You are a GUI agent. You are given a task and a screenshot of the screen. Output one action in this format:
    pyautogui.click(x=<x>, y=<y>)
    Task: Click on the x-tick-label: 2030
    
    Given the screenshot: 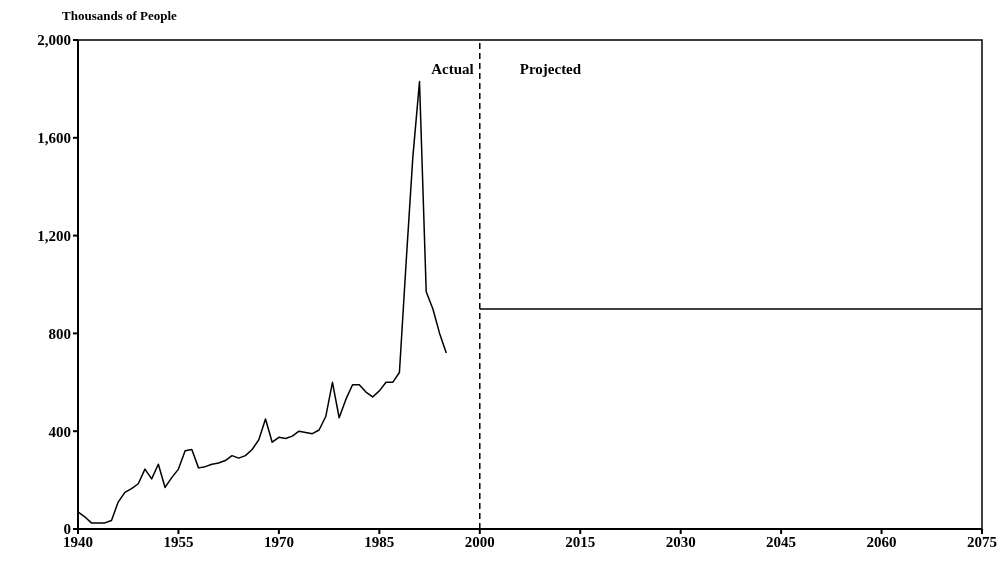 What is the action you would take?
    pyautogui.click(x=680, y=541)
    